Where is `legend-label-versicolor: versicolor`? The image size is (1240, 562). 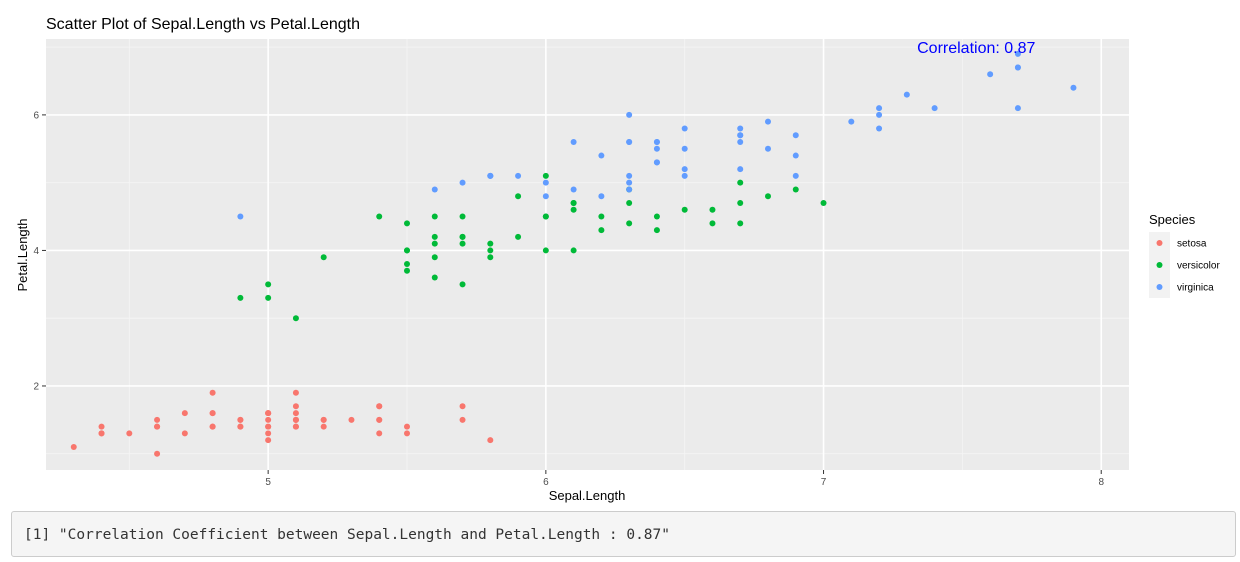 legend-label-versicolor: versicolor is located at coordinates (1198, 266).